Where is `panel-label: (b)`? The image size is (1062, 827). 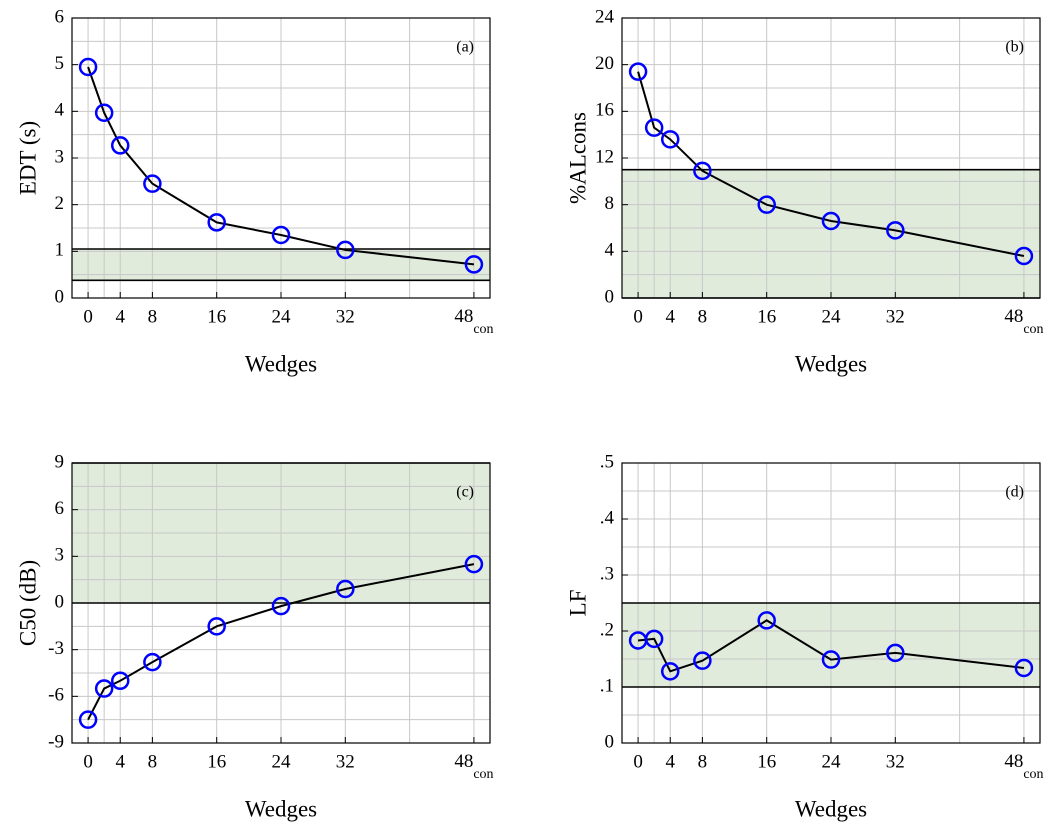
panel-label: (b) is located at coordinates (1014, 47).